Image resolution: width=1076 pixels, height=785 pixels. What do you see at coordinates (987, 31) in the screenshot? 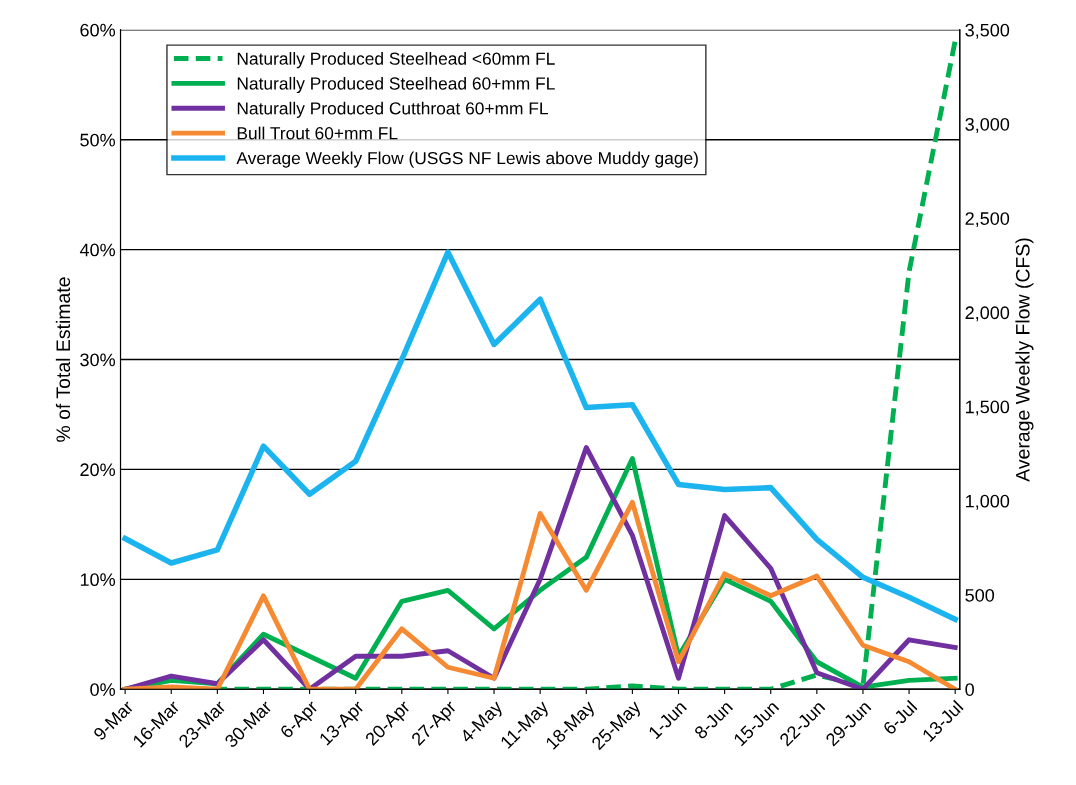
I see `y2-tick-label: 3,500` at bounding box center [987, 31].